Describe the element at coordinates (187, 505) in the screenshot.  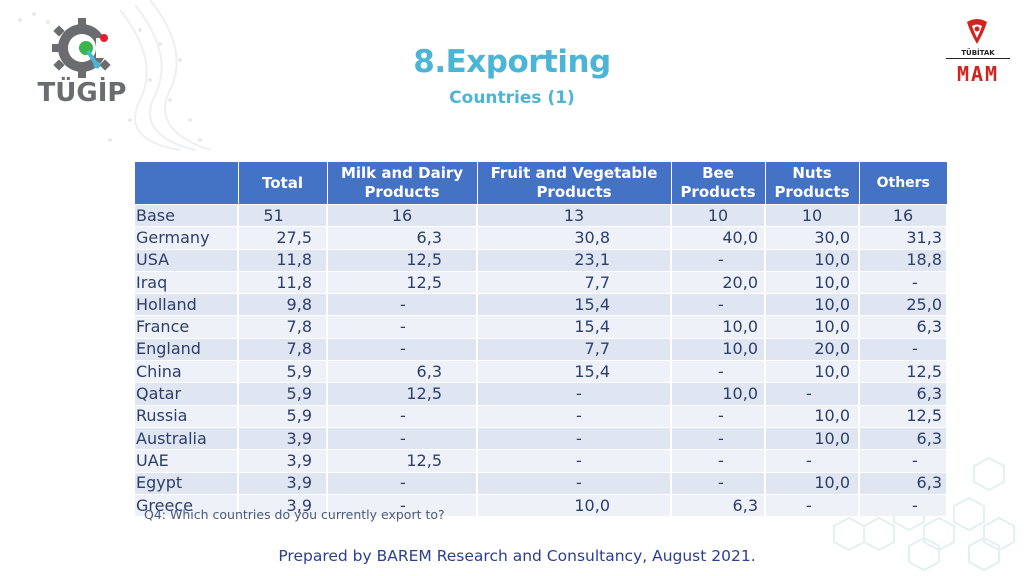
I see `country-label: Greece` at that location.